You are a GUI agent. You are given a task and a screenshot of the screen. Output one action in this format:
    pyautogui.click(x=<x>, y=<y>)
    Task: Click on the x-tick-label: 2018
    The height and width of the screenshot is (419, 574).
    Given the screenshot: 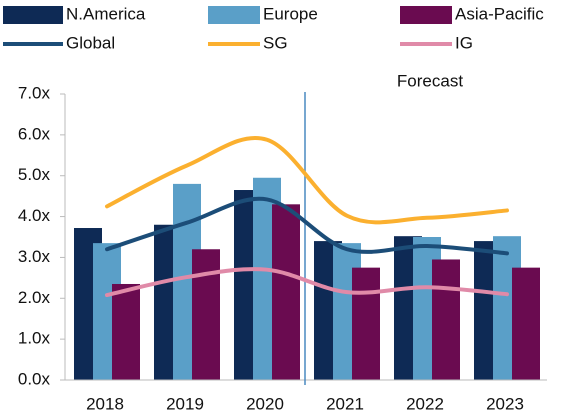 What is the action you would take?
    pyautogui.click(x=105, y=403)
    